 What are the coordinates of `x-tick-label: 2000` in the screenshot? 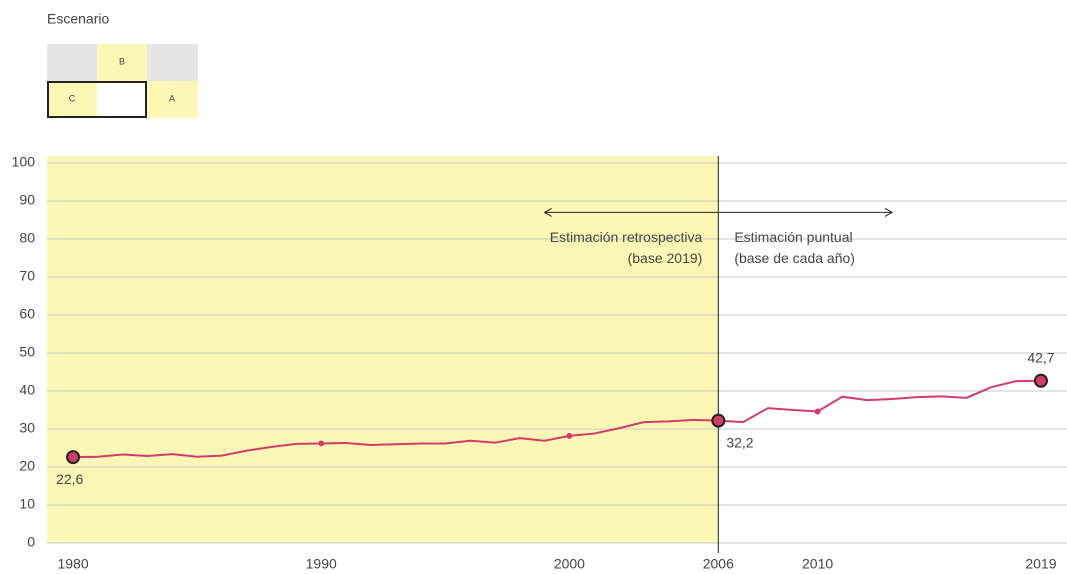 It's located at (569, 564).